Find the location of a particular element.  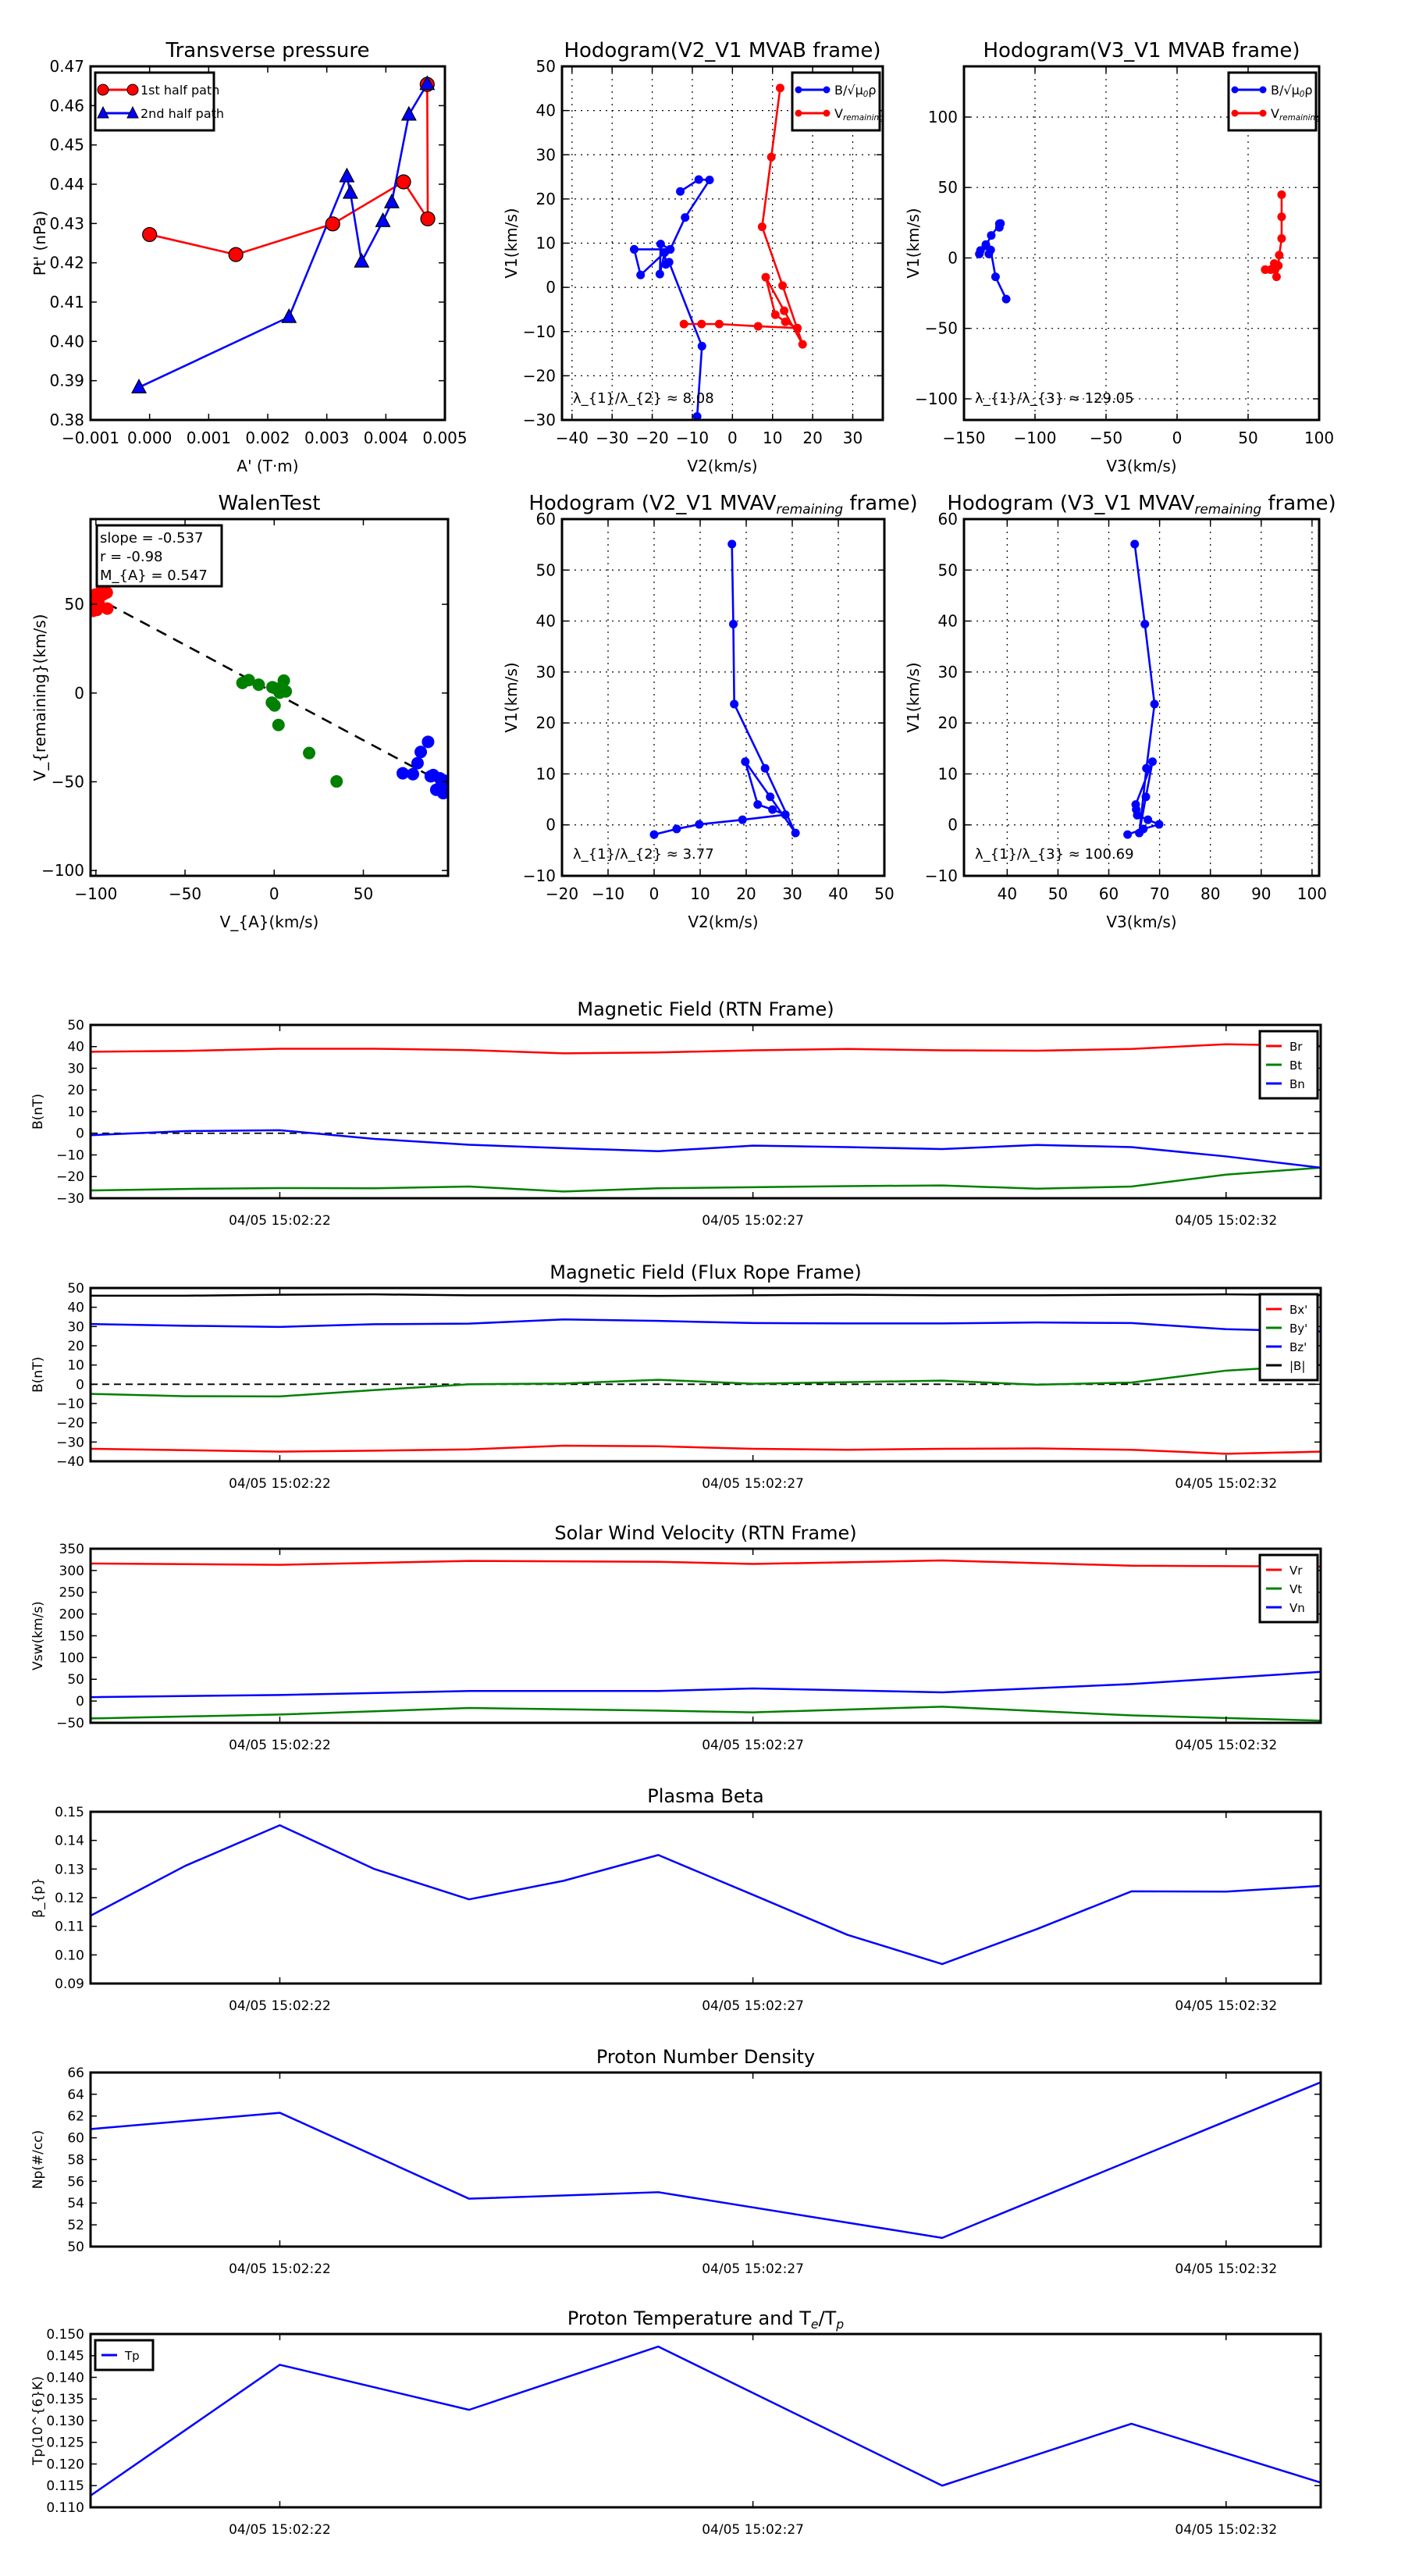

plasma-beta-series-beta-line is located at coordinates (706, 1895).